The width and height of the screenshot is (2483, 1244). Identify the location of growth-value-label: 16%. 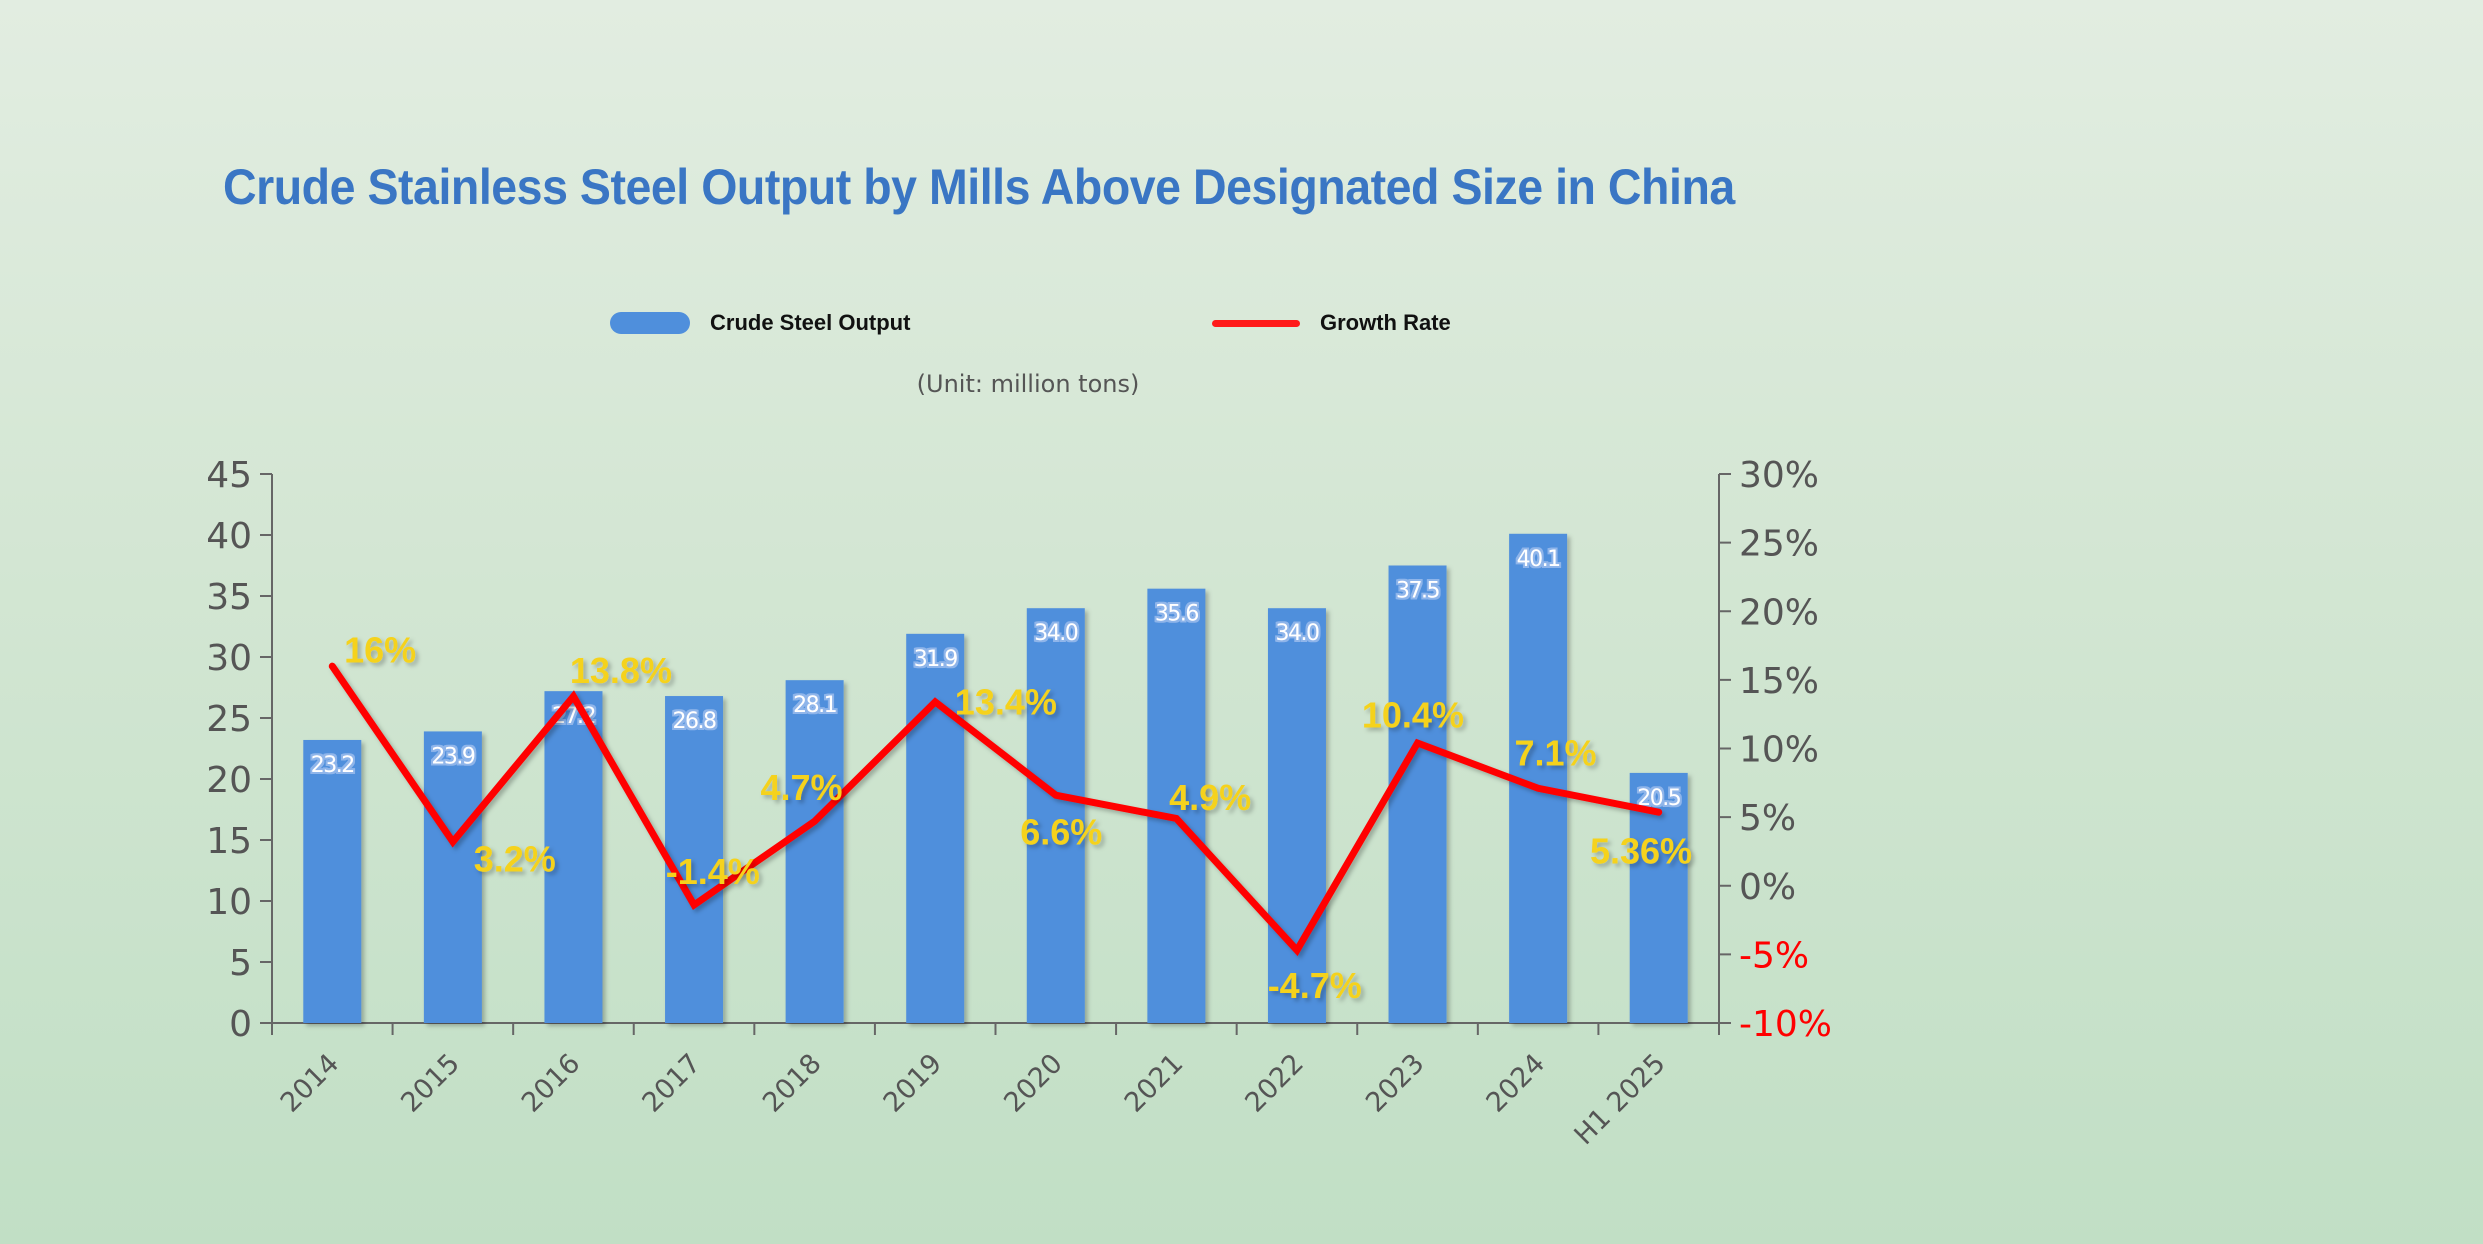
(380, 649).